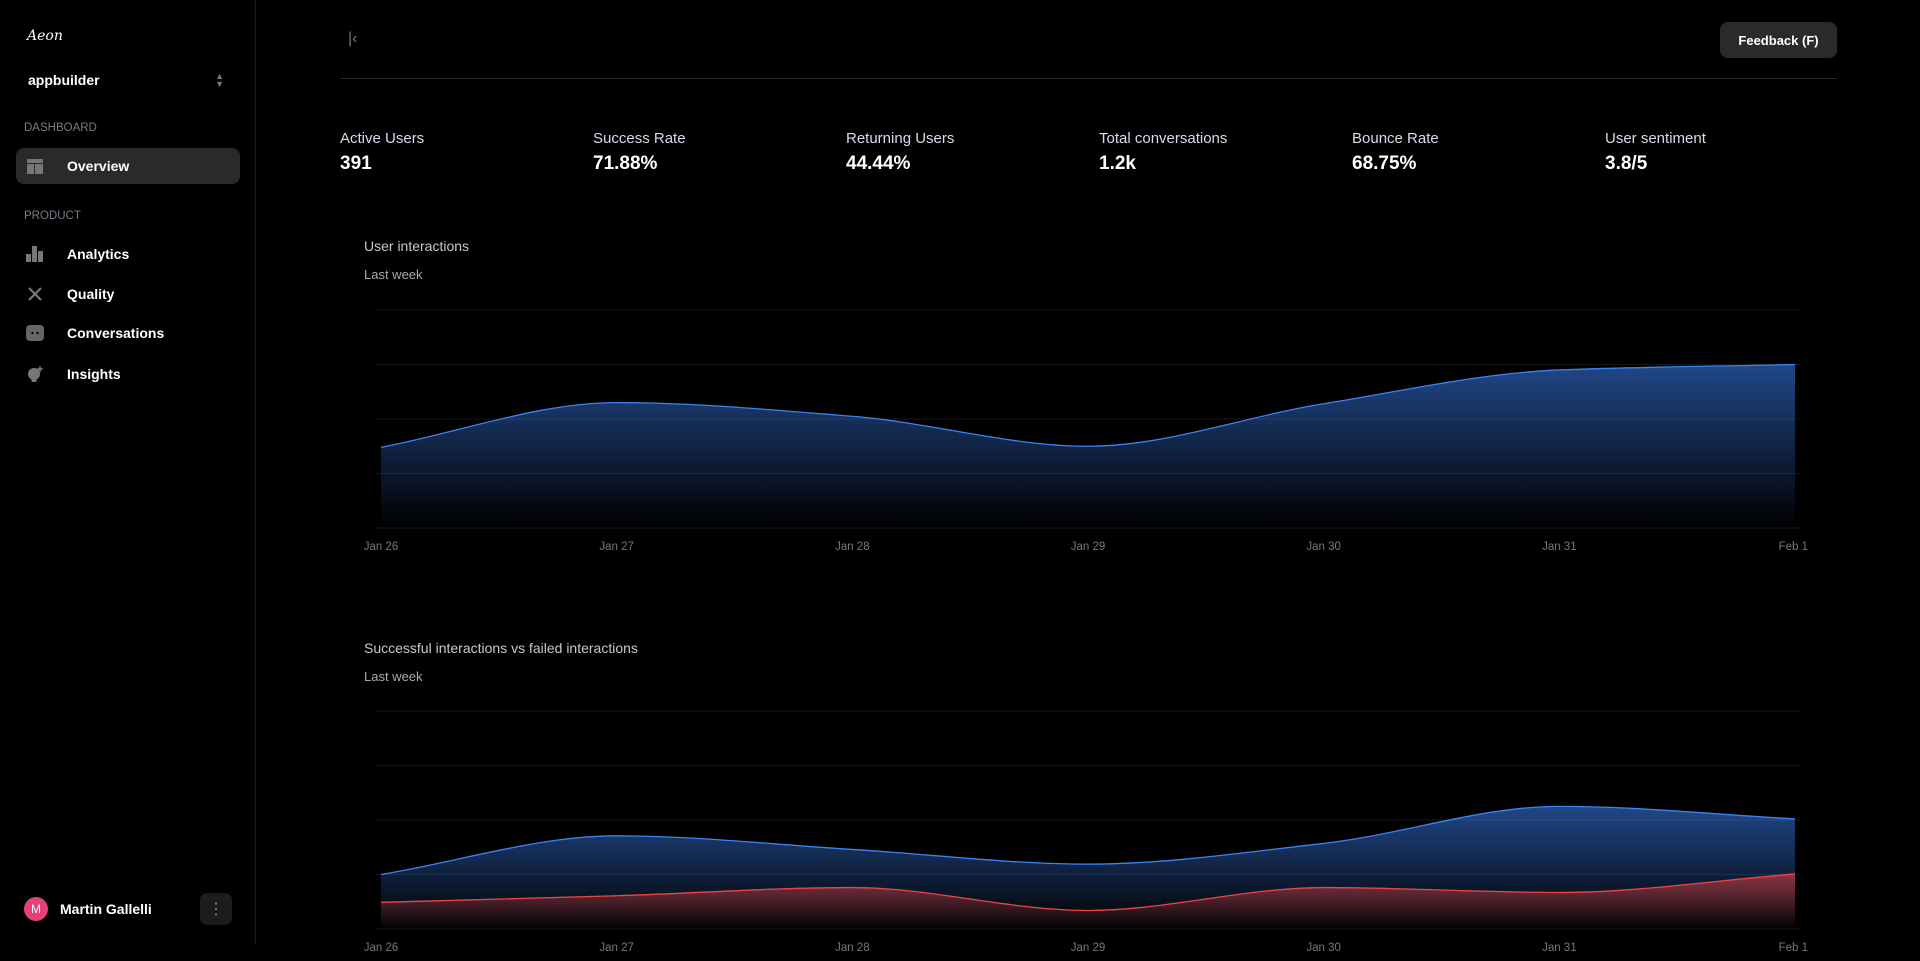 The width and height of the screenshot is (1920, 961). I want to click on sidebar-item-analytics: Analytics, so click(128, 254).